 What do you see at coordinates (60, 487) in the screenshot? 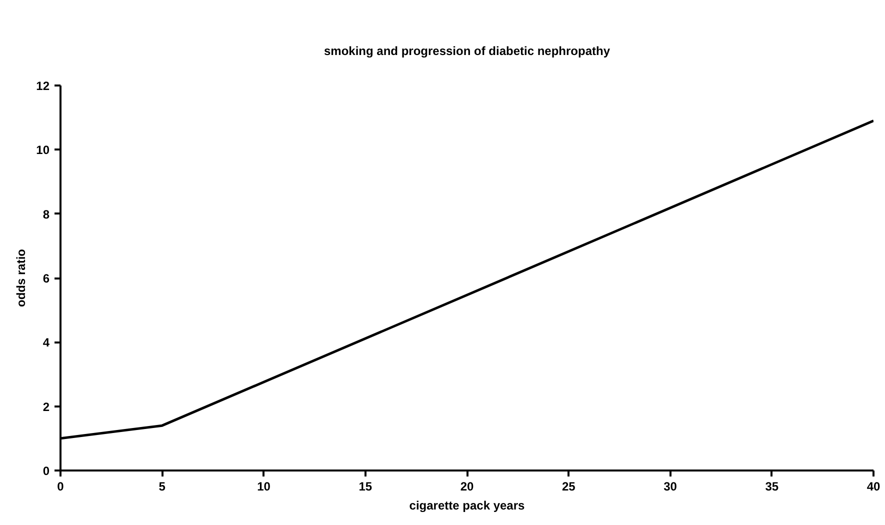
I see `x-tick-label: 0` at bounding box center [60, 487].